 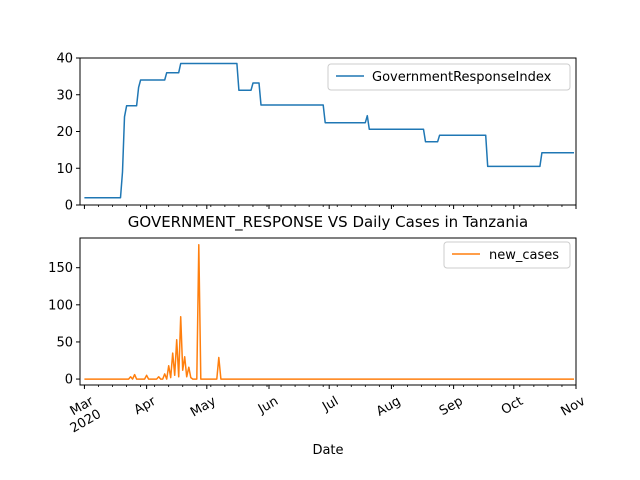 I want to click on x-tick-label-line: Sep, so click(x=451, y=406).